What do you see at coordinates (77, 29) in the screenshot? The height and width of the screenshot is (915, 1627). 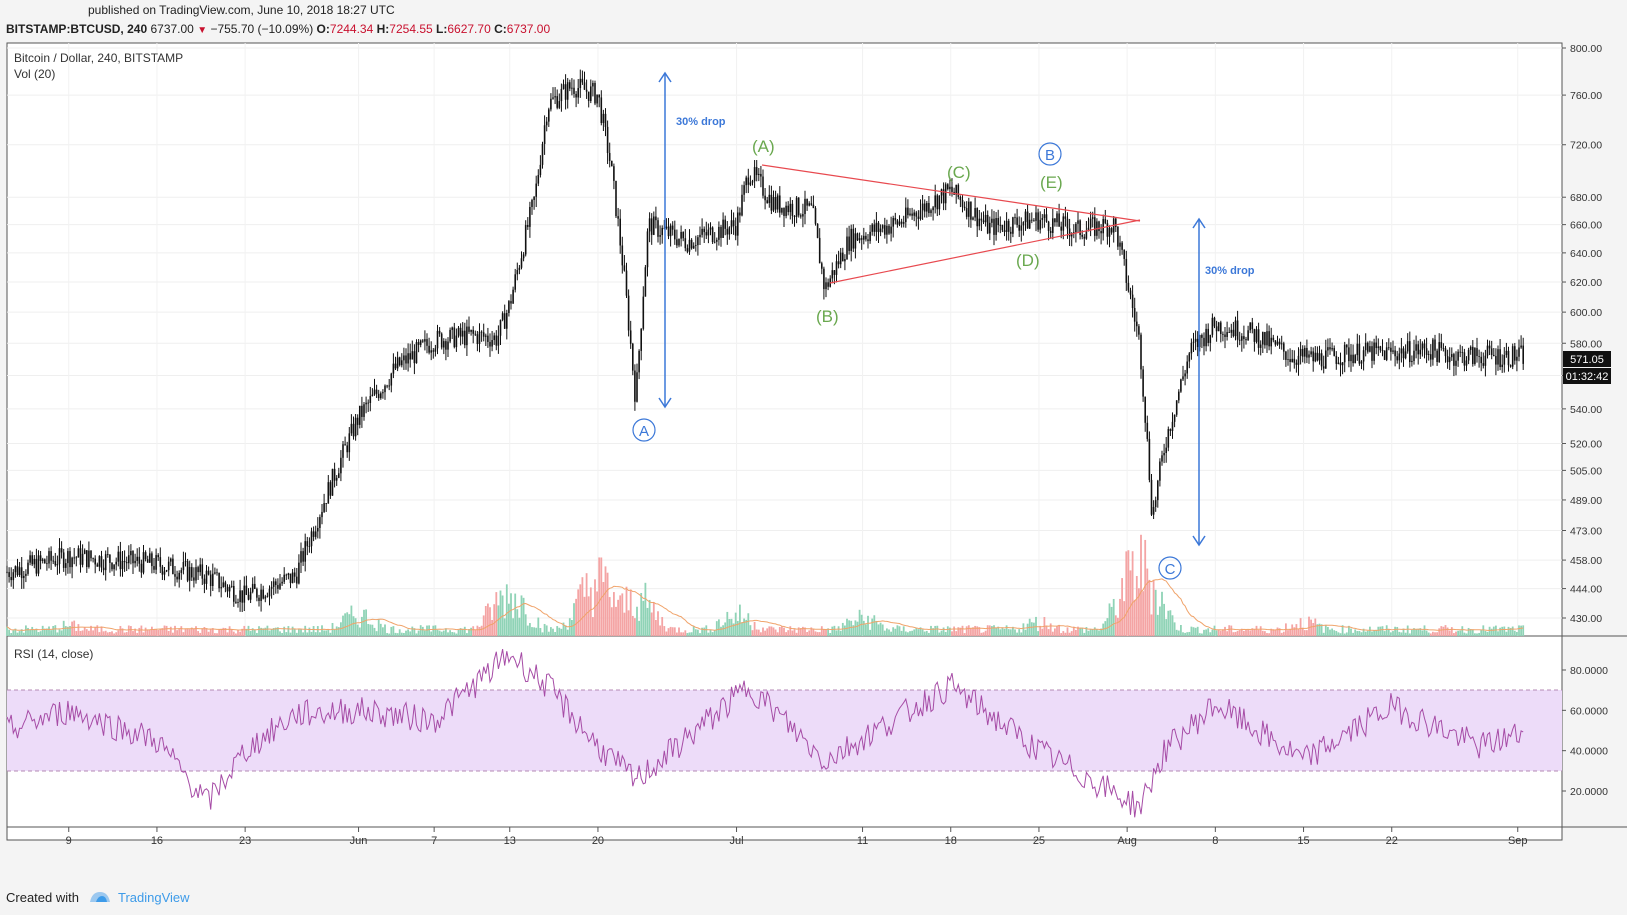 I see `symbol-label: BITSTAMP:BTCUSD, 240` at bounding box center [77, 29].